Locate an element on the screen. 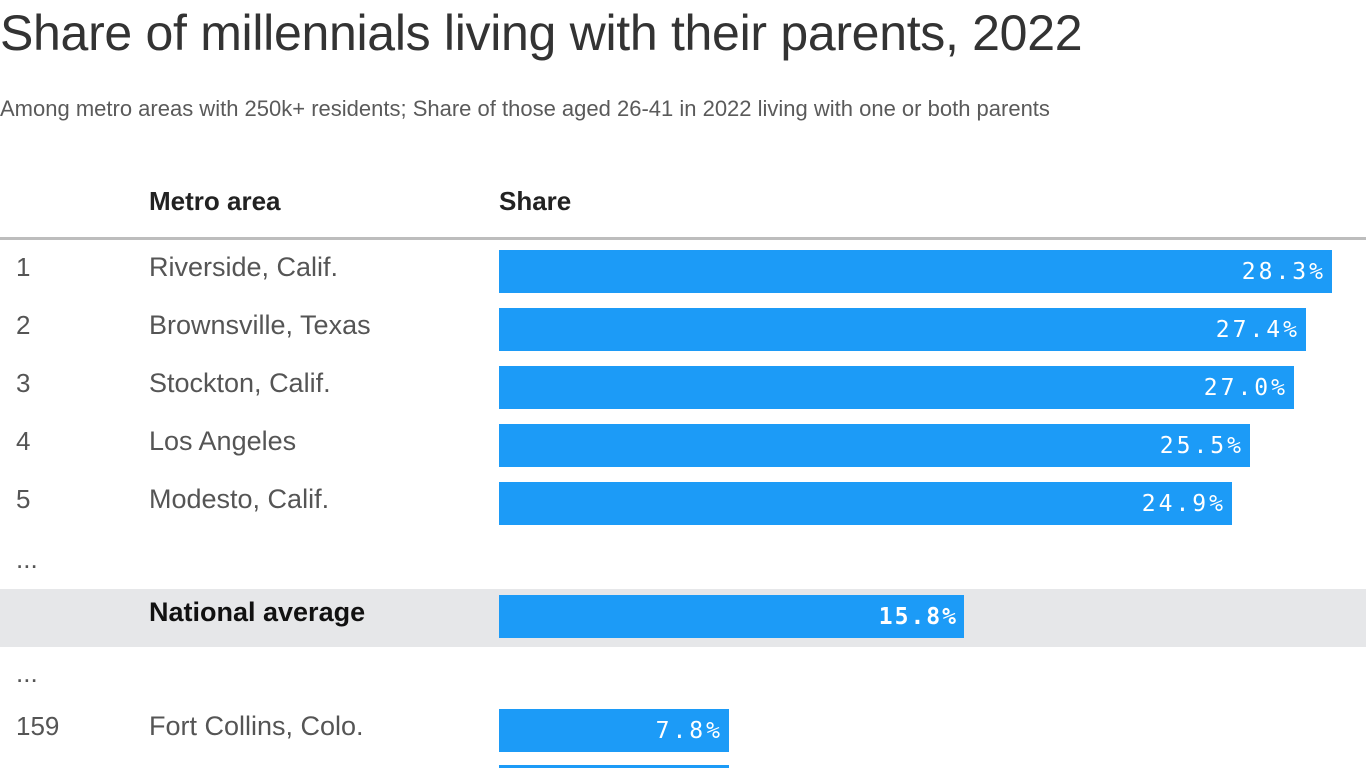 The height and width of the screenshot is (768, 1366). table-row: 1 Riverside, Calif. 28.3% is located at coordinates (683, 273).